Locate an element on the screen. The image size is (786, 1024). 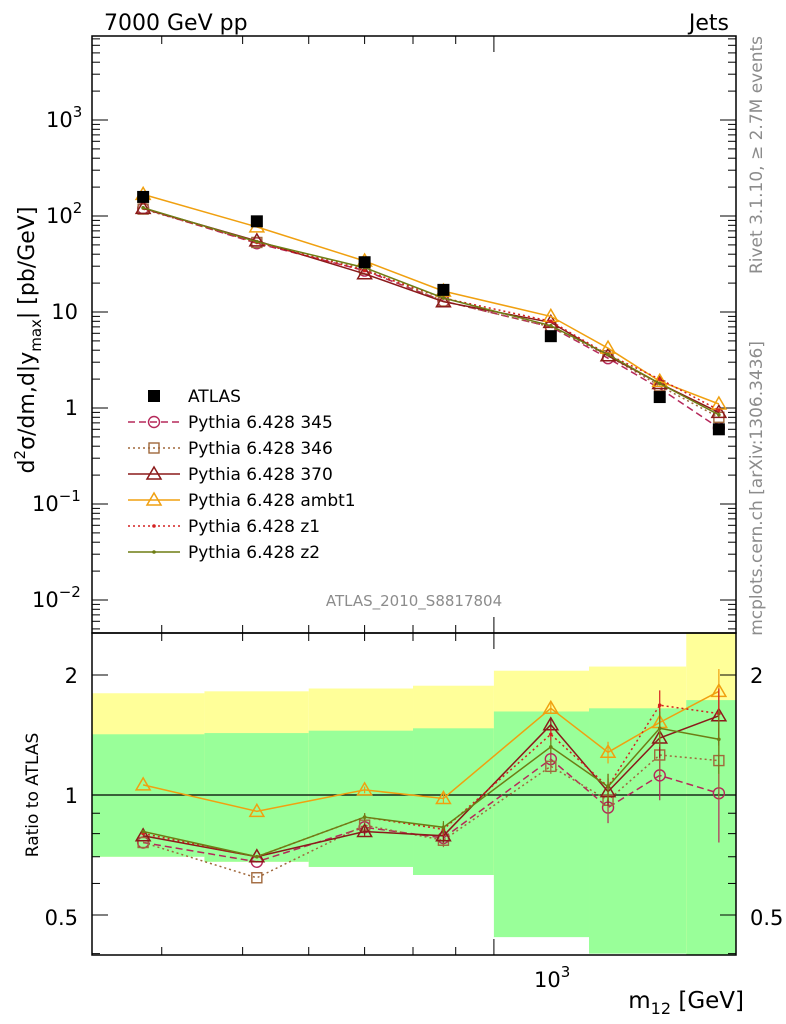
main-y-tick-labels: 10³ 10² 10 1 10⁻¹ 10⁻² is located at coordinates (57, 357).